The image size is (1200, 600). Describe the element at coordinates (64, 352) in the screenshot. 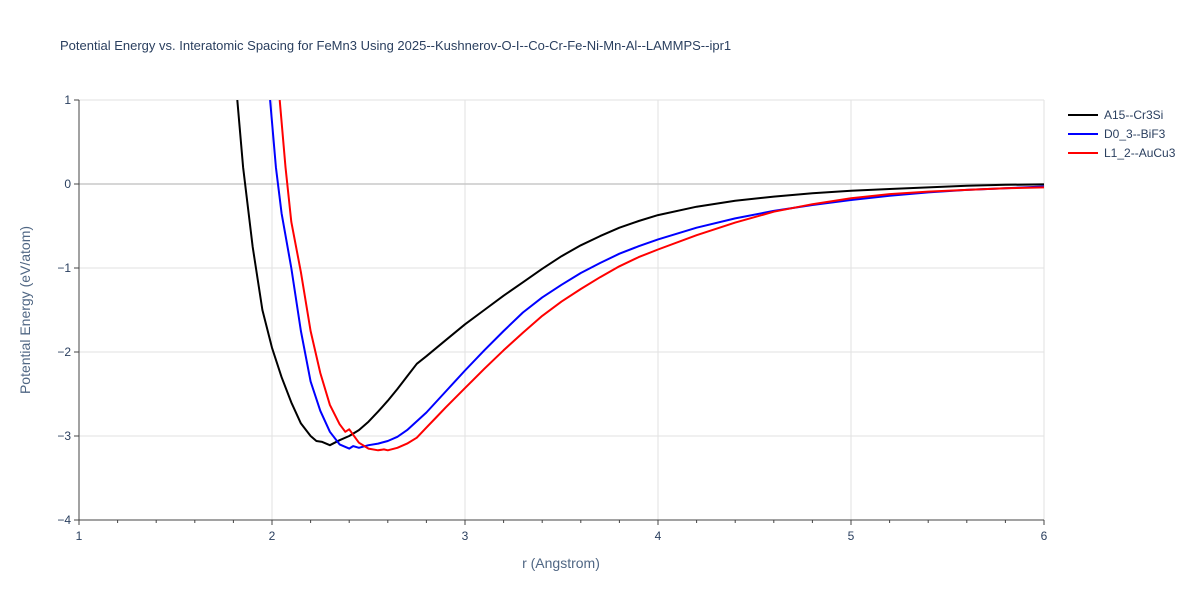

I see `y-tick-label: −2` at that location.